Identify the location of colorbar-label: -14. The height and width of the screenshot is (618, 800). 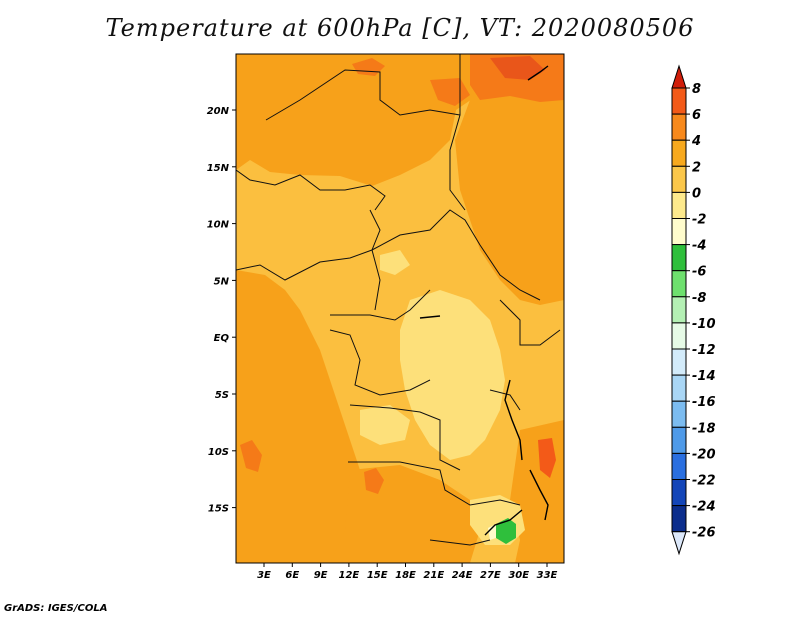
(704, 376).